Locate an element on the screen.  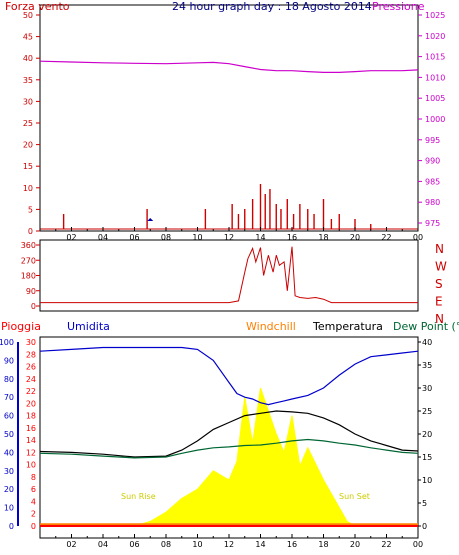
weather-x-tick-label: 02 is located at coordinates (71, 544).